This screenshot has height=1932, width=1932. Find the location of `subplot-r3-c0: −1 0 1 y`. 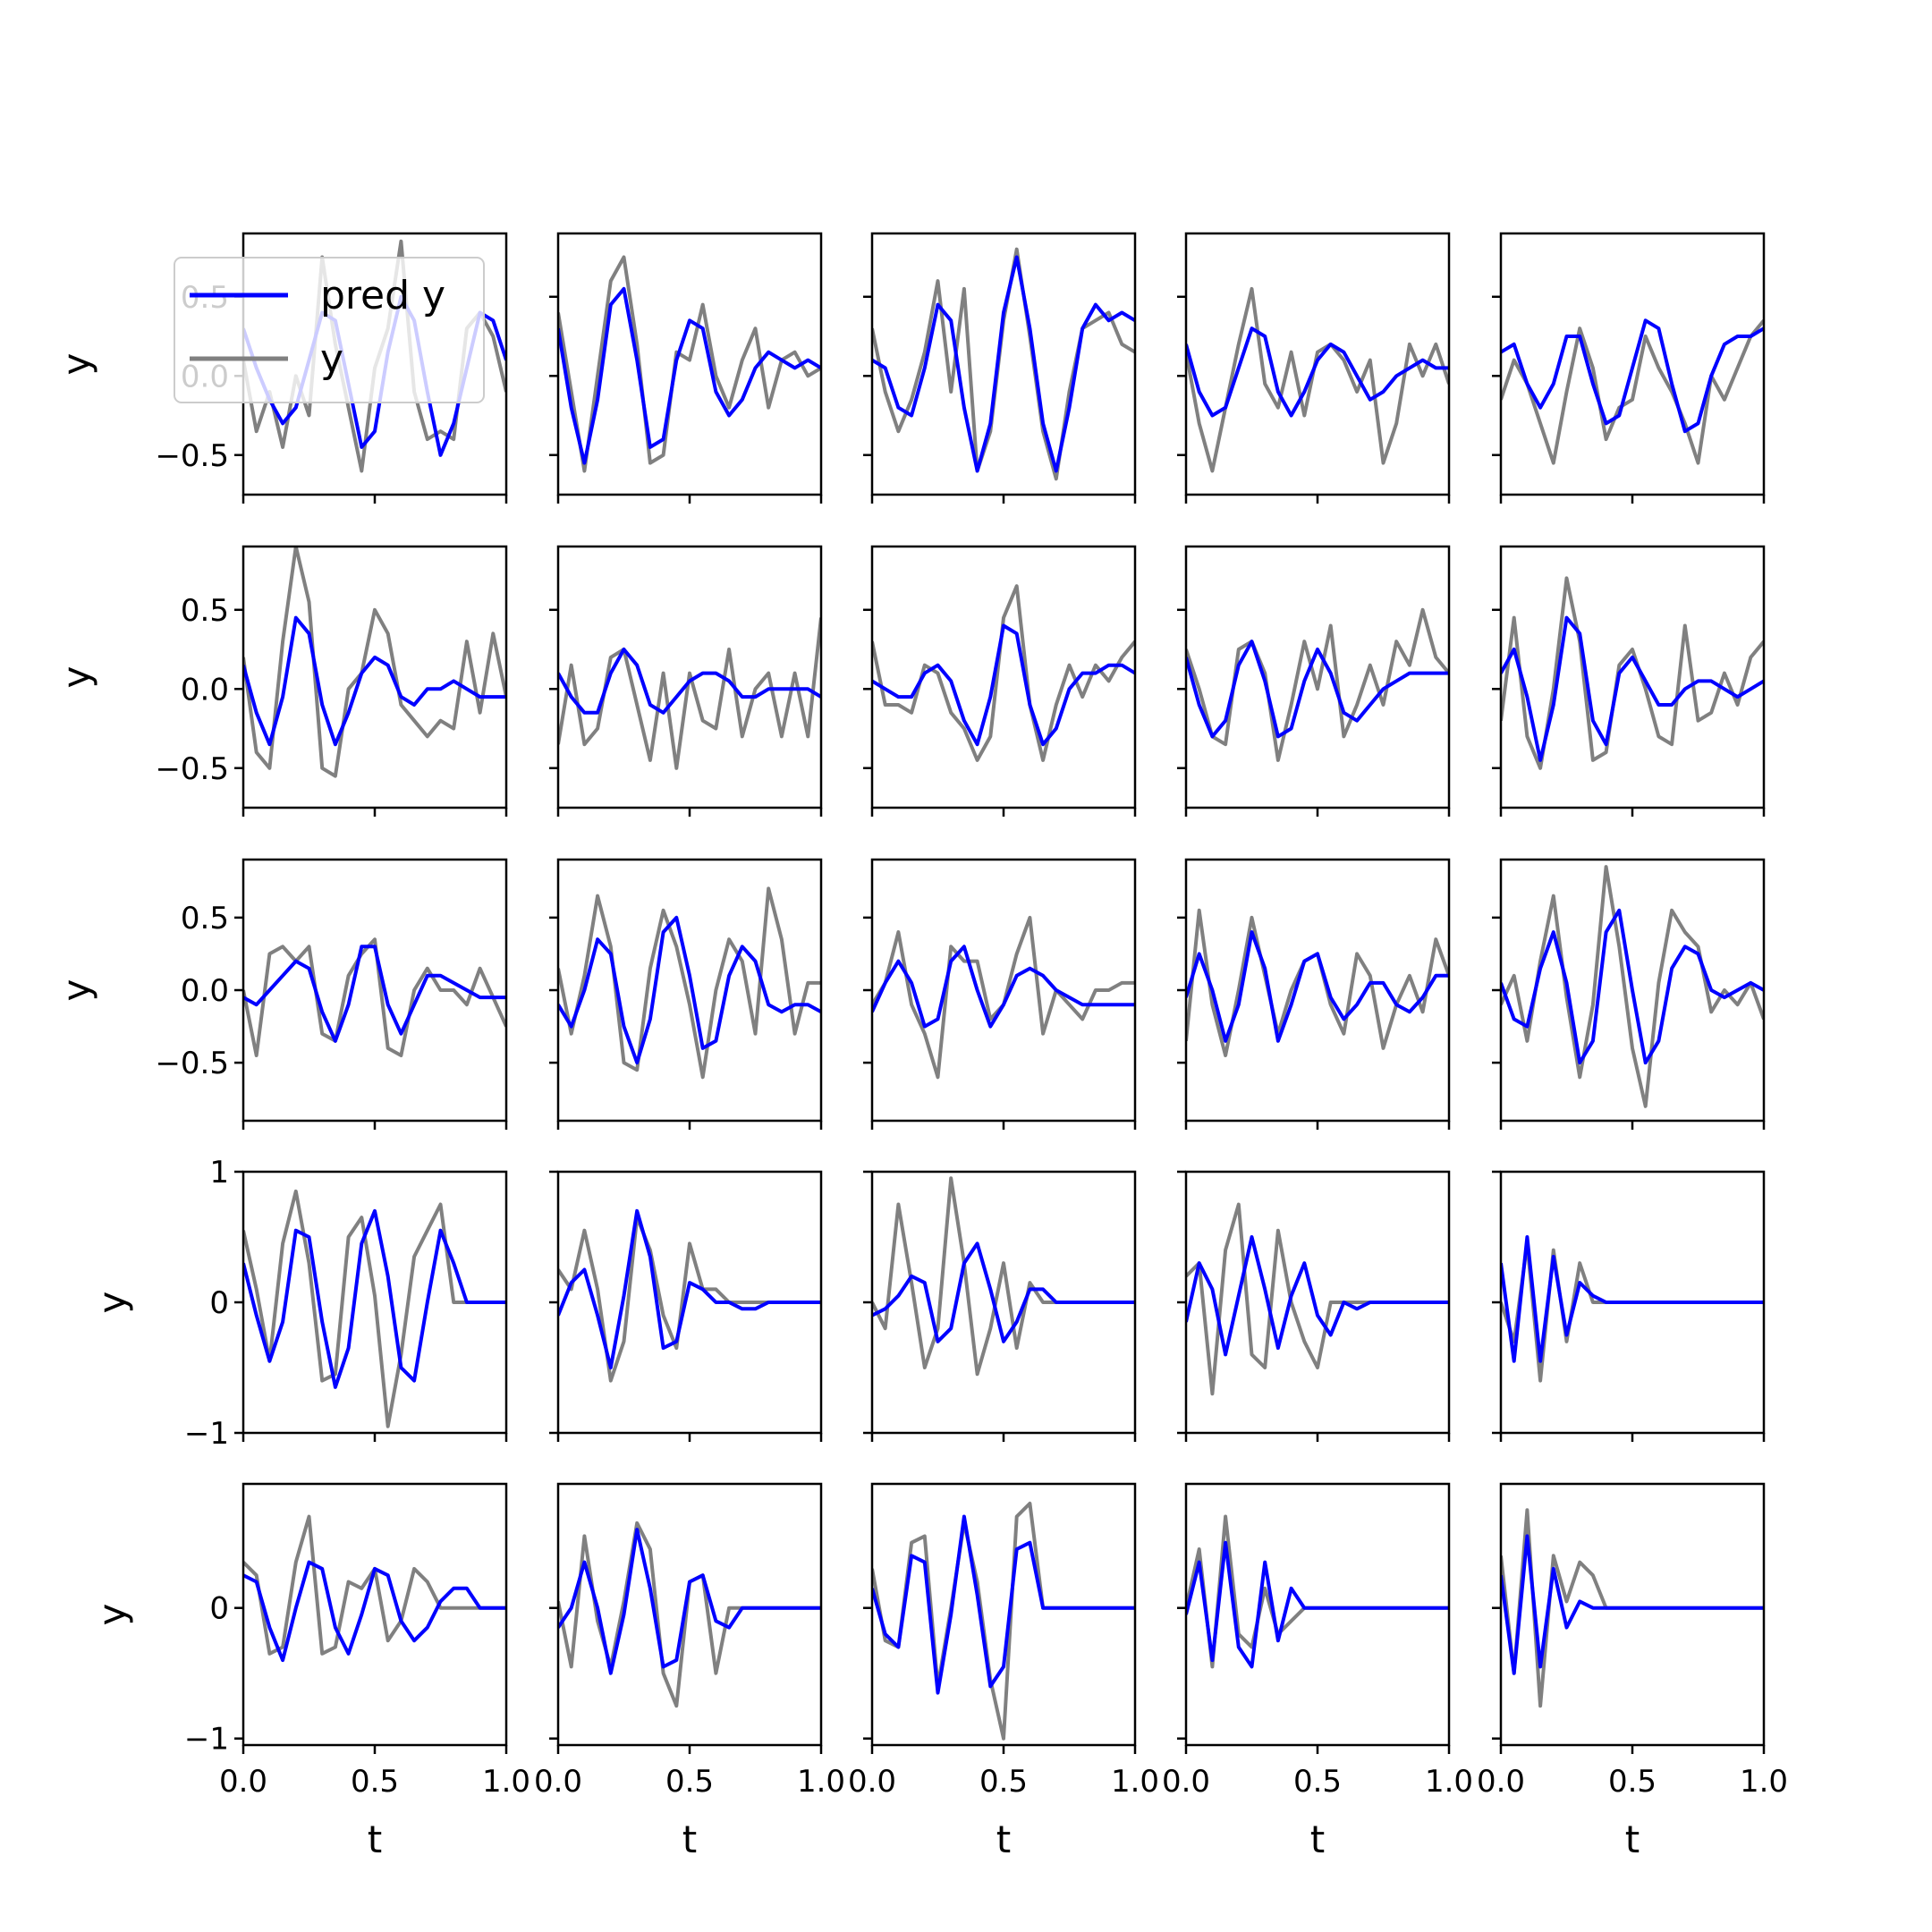

subplot-r3-c0: −1 0 1 y is located at coordinates (299, 1303).